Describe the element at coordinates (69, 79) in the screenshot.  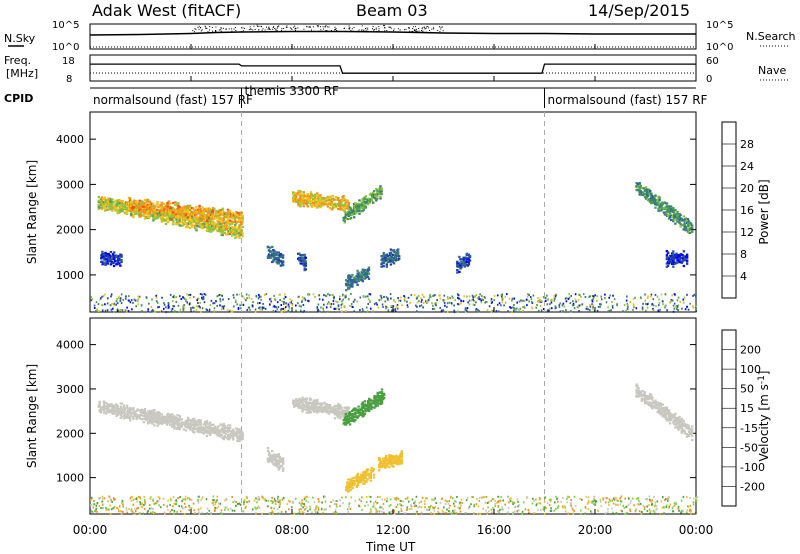
I see `freq-left-tick-bottom: 8` at that location.